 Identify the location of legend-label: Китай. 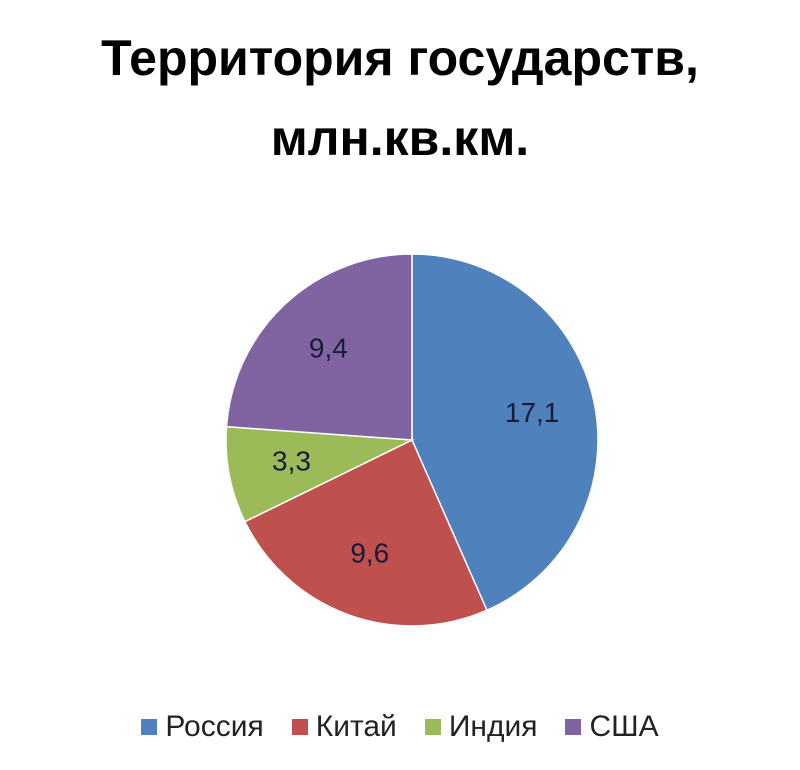
(356, 726).